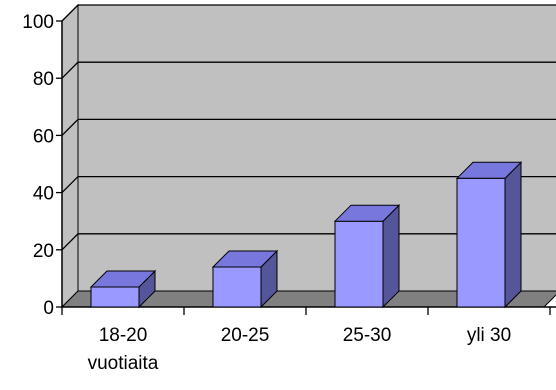 This screenshot has width=556, height=390. What do you see at coordinates (123, 363) in the screenshot?
I see `x-tick-label: vuotiaita` at bounding box center [123, 363].